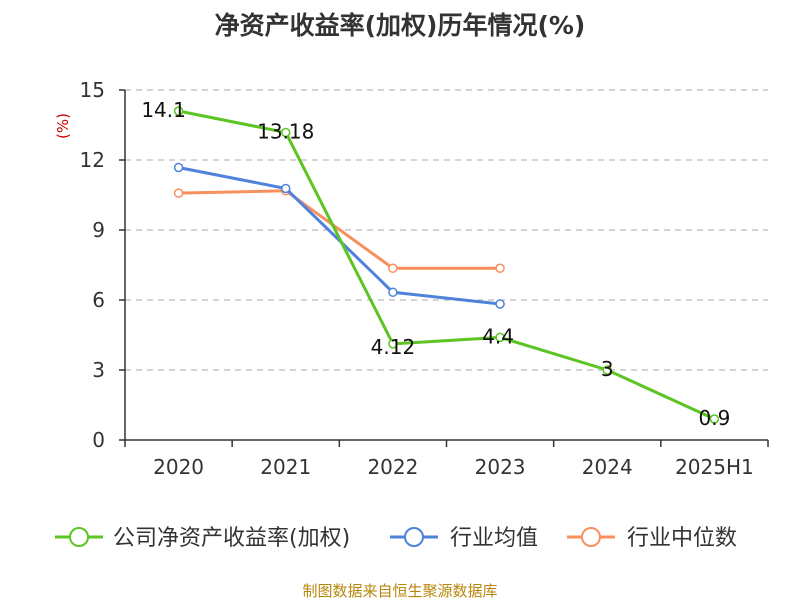 The width and height of the screenshot is (800, 600). Describe the element at coordinates (163, 110) in the screenshot. I see `data-label: 14.1` at that location.